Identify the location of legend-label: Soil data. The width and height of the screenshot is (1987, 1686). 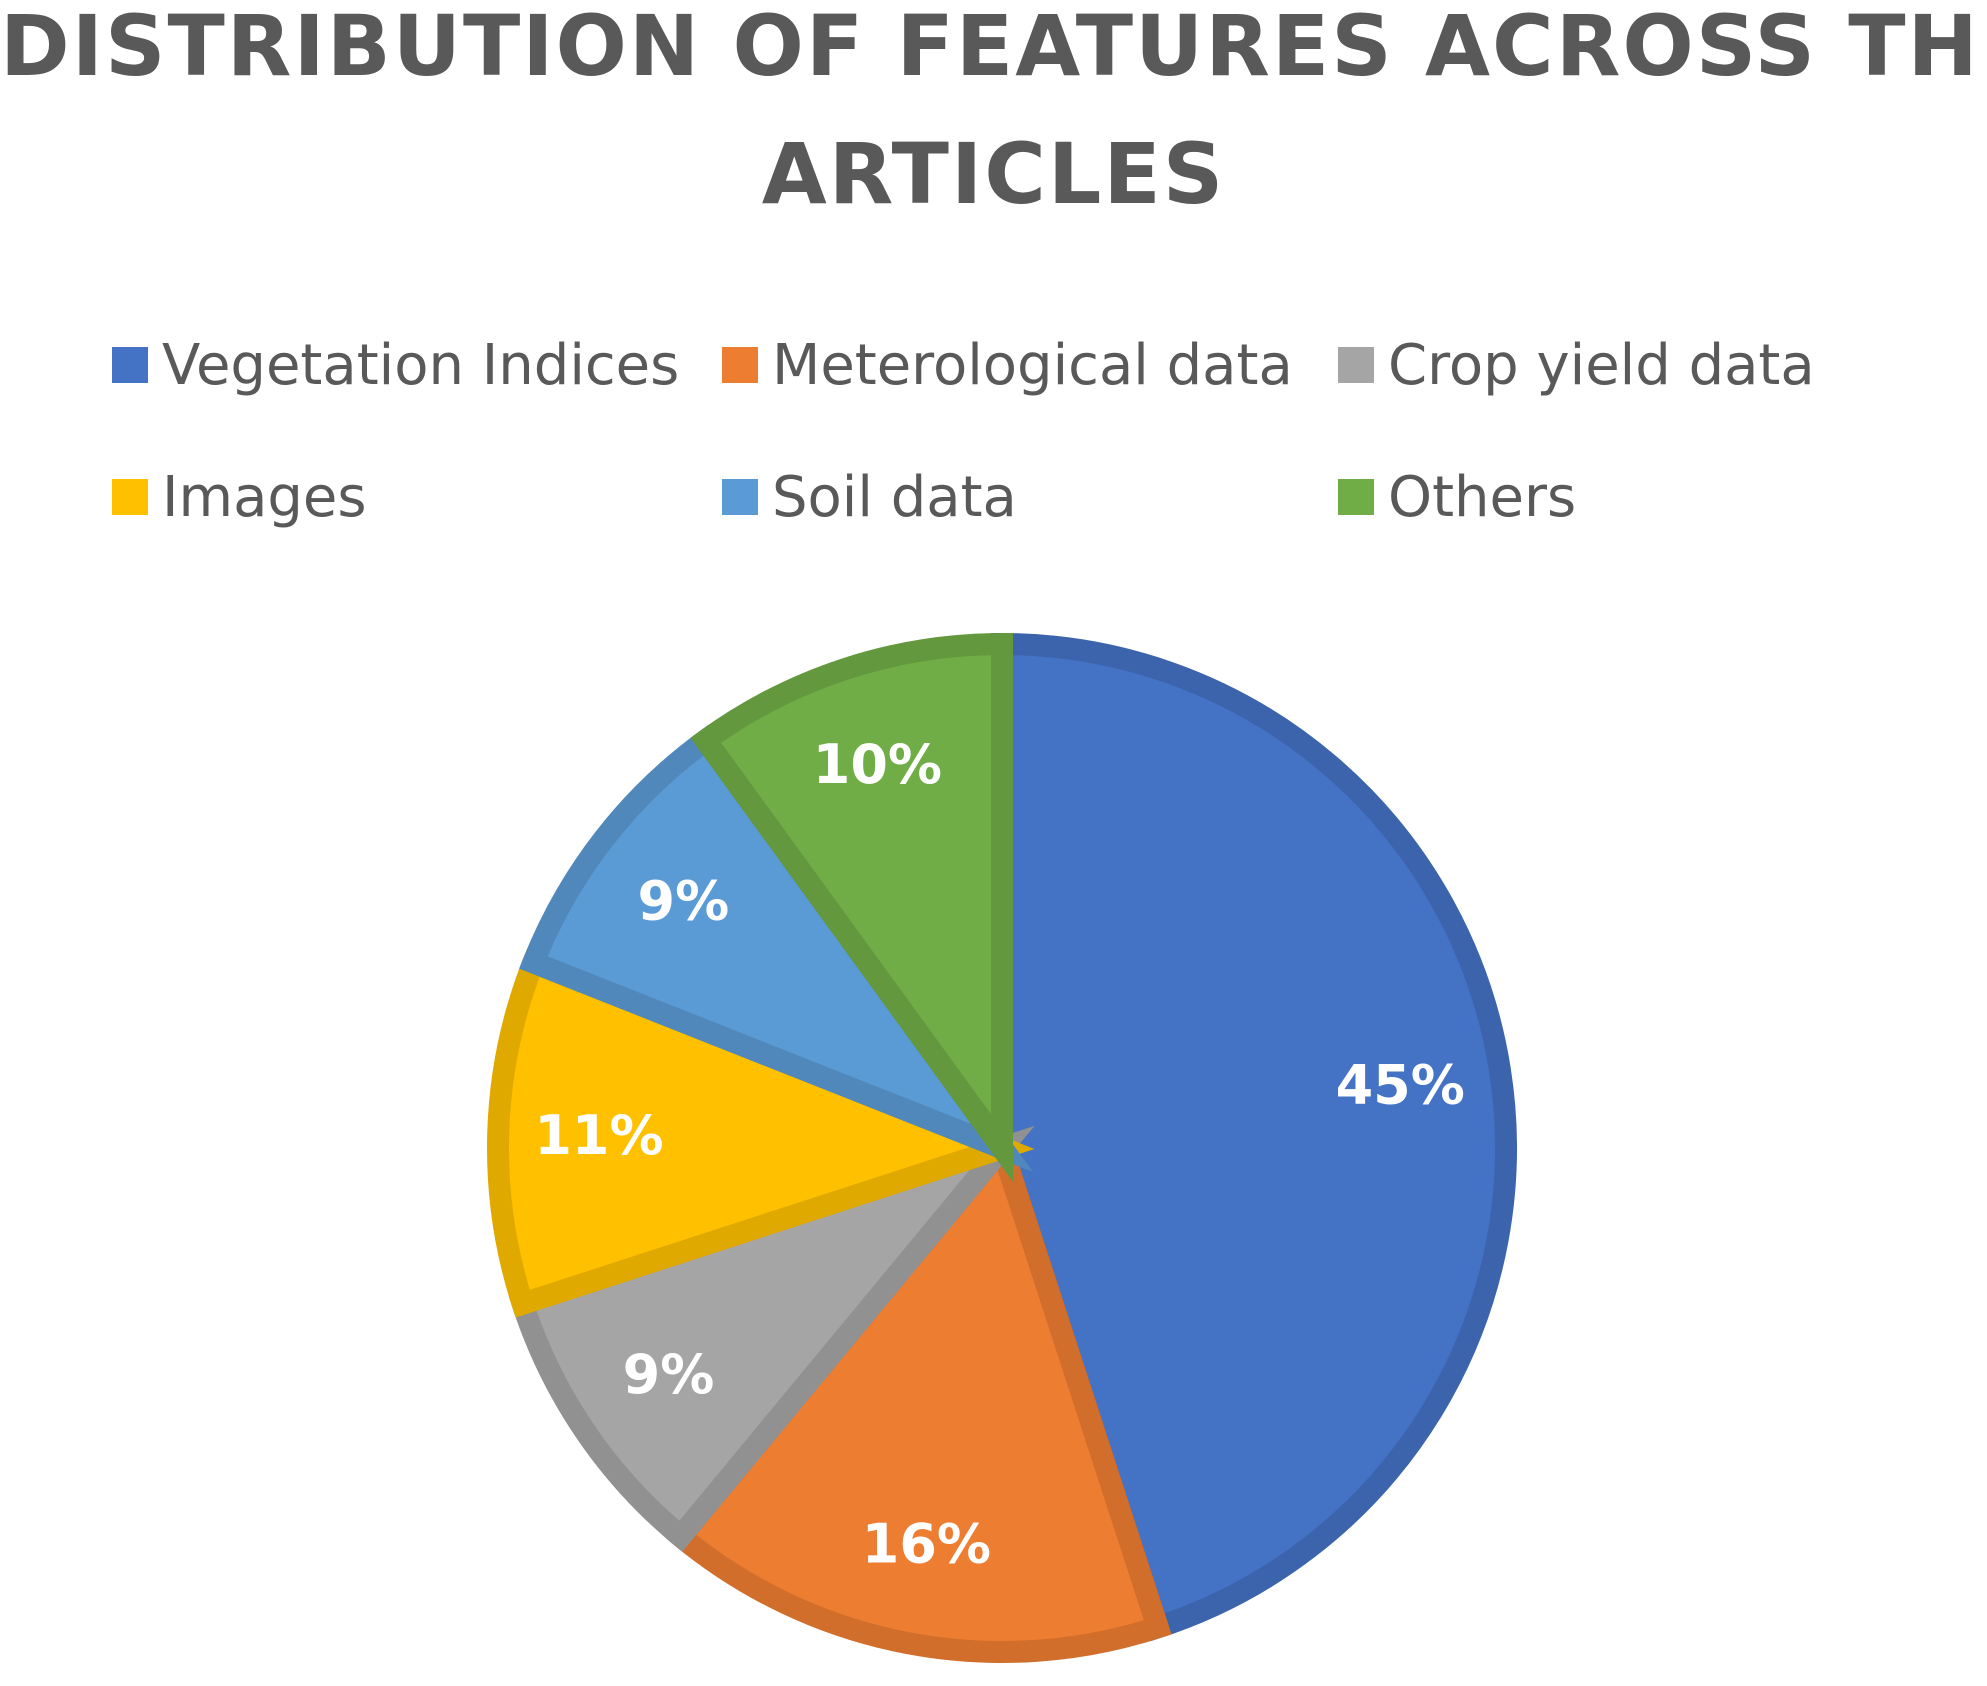
(894, 497).